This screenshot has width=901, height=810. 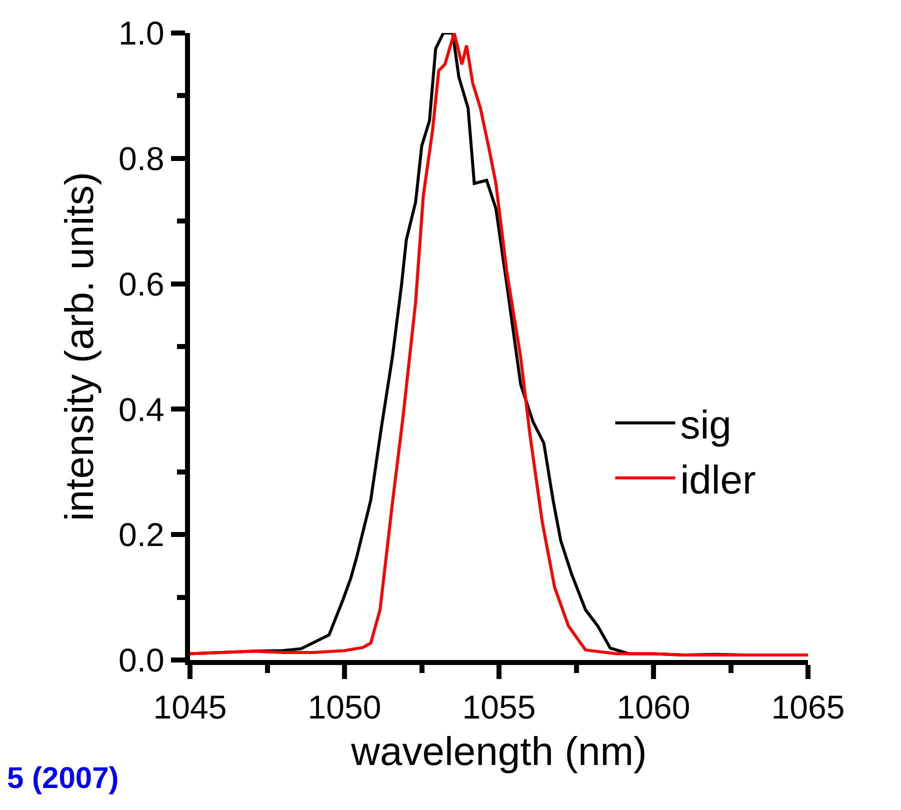 What do you see at coordinates (141, 158) in the screenshot?
I see `y-tick-label: 0.8` at bounding box center [141, 158].